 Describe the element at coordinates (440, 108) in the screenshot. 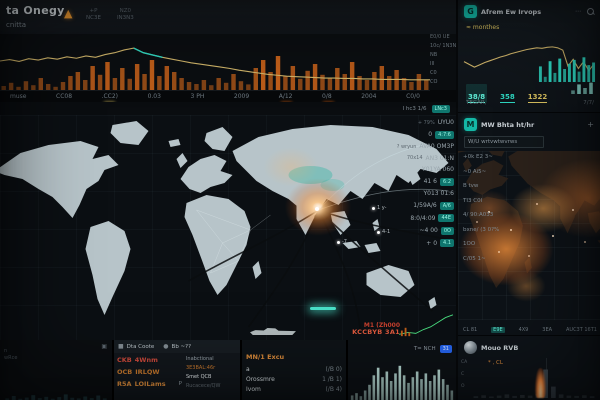

I see `live-badge: LNc3` at that location.